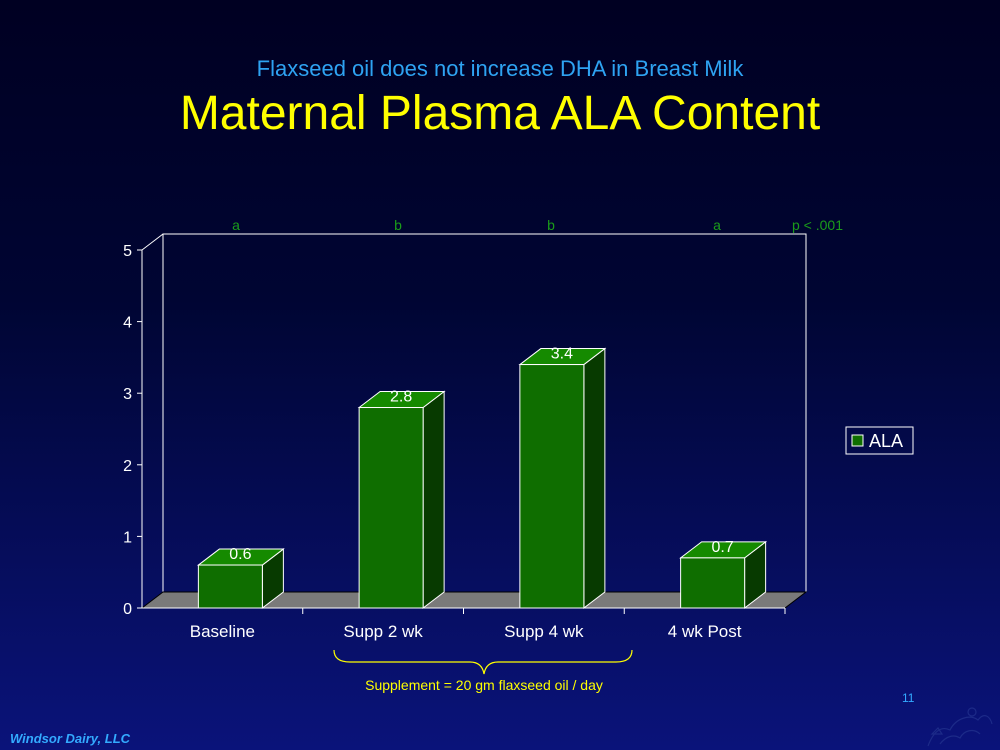 This screenshot has height=750, width=1000. Describe the element at coordinates (383, 631) in the screenshot. I see `x-tick-label: Supp 2 wk` at that location.